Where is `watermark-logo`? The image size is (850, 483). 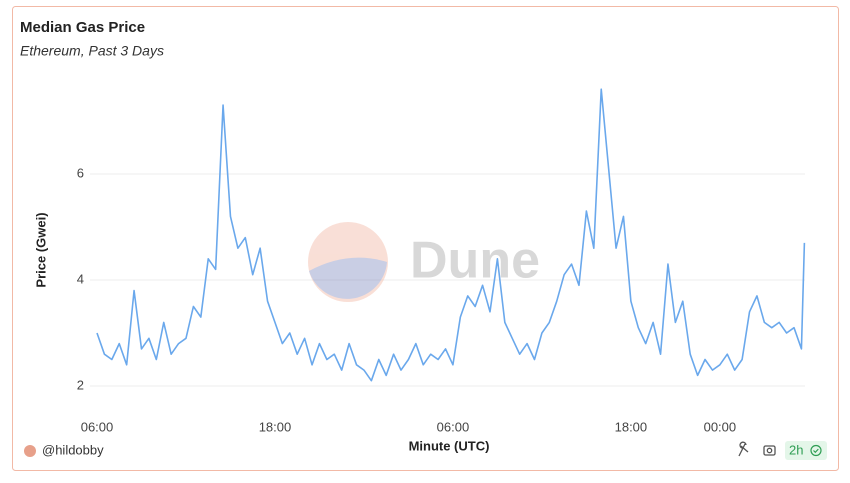 watermark-logo is located at coordinates (348, 262).